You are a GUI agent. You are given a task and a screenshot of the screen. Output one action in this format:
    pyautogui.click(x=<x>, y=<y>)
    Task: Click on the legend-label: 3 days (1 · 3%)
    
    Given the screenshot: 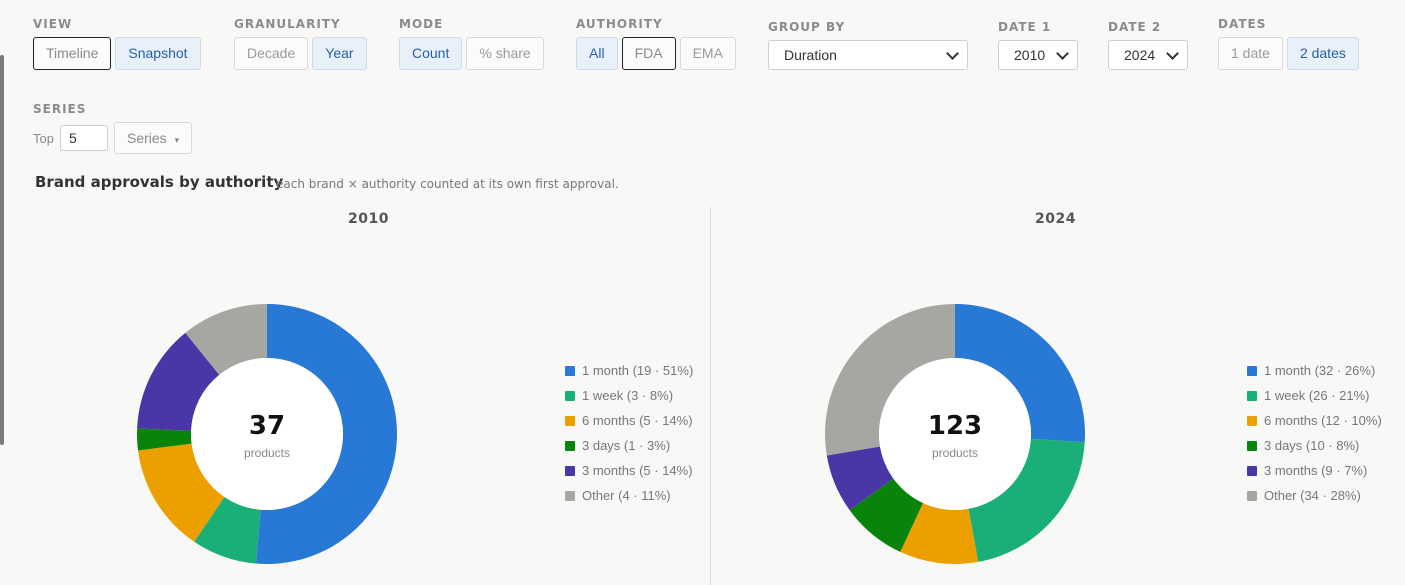 What is the action you would take?
    pyautogui.click(x=626, y=445)
    